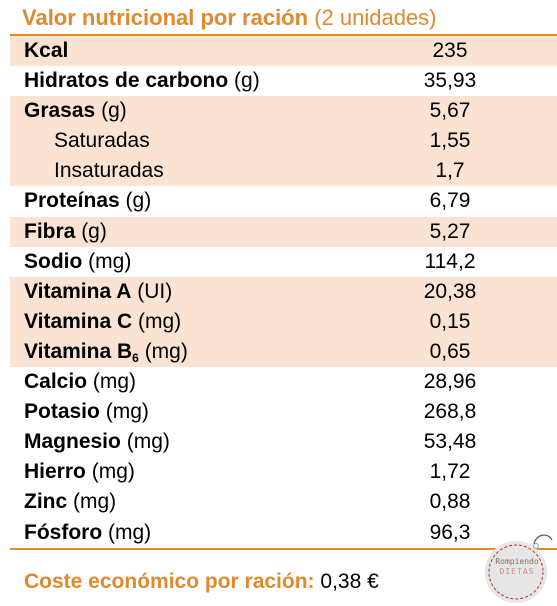 The height and width of the screenshot is (606, 557). Describe the element at coordinates (450, 351) in the screenshot. I see `nutrient-value: 0,65` at that location.